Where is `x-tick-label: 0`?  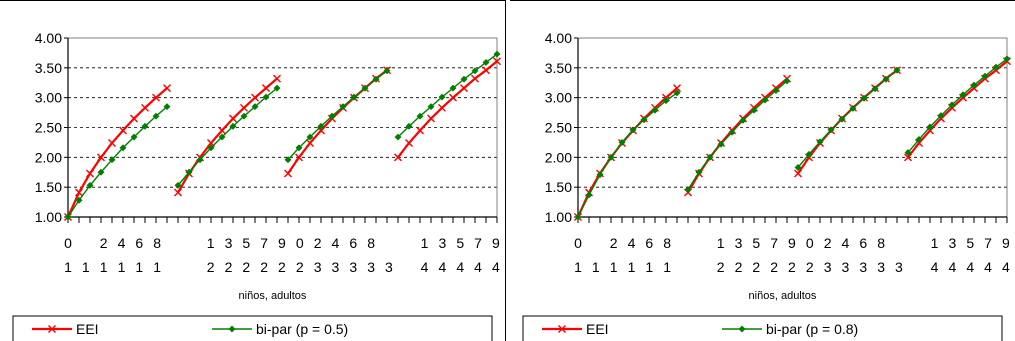
x-tick-label: 0 is located at coordinates (68, 243).